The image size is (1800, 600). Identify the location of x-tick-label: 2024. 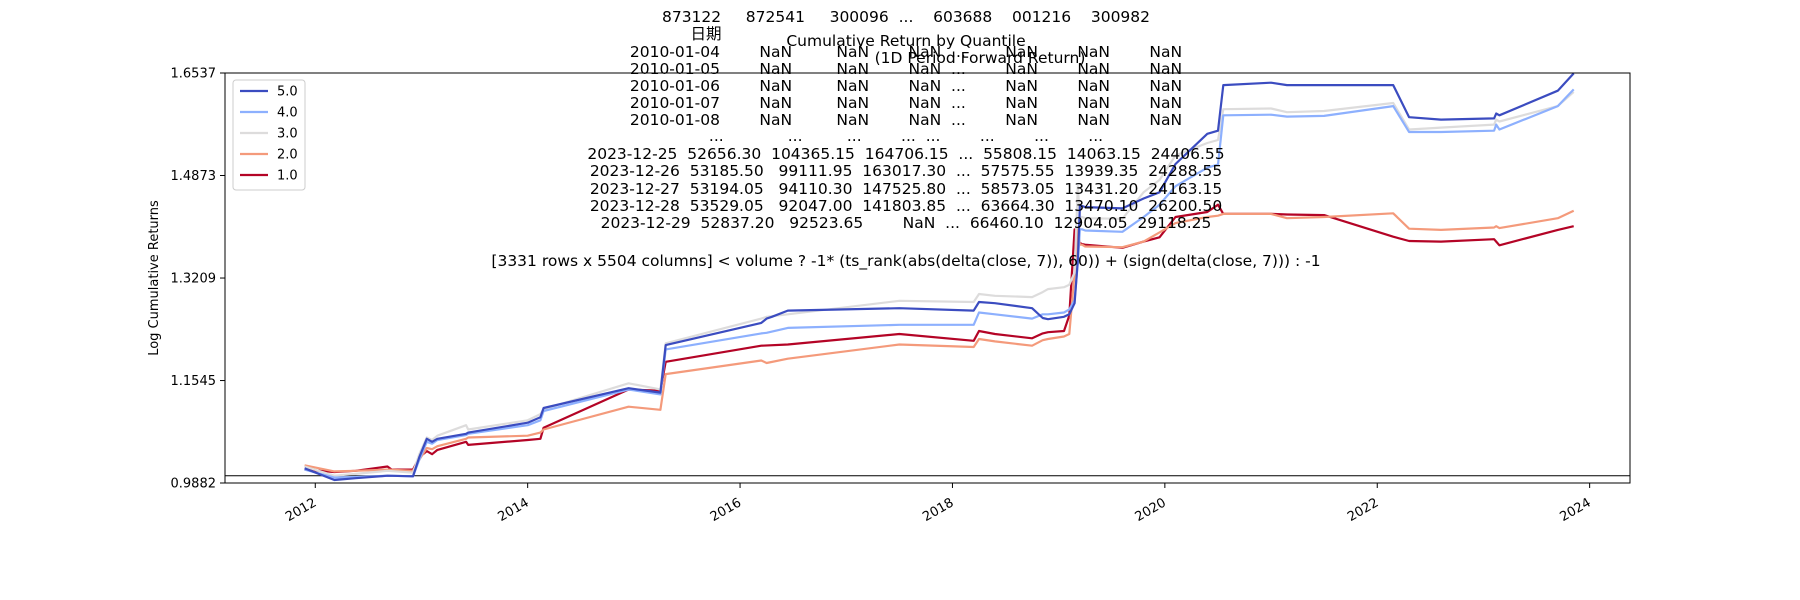
(1575, 510).